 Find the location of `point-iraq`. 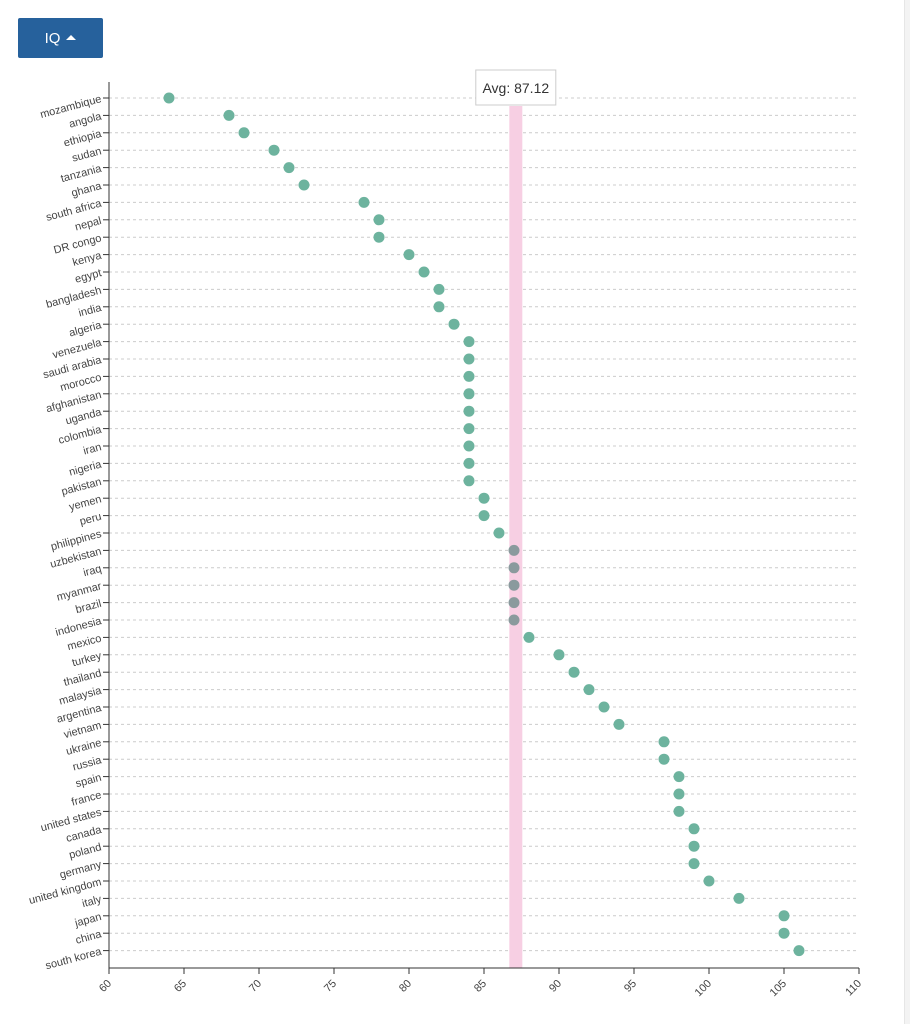

point-iraq is located at coordinates (514, 568).